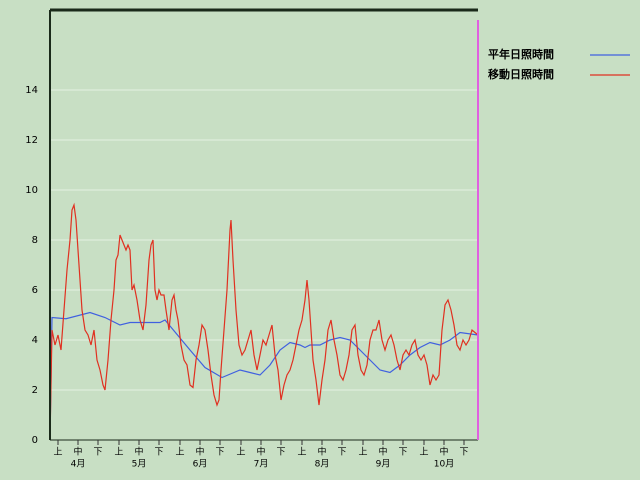  What do you see at coordinates (35, 290) in the screenshot?
I see `y-tick-label: 6` at bounding box center [35, 290].